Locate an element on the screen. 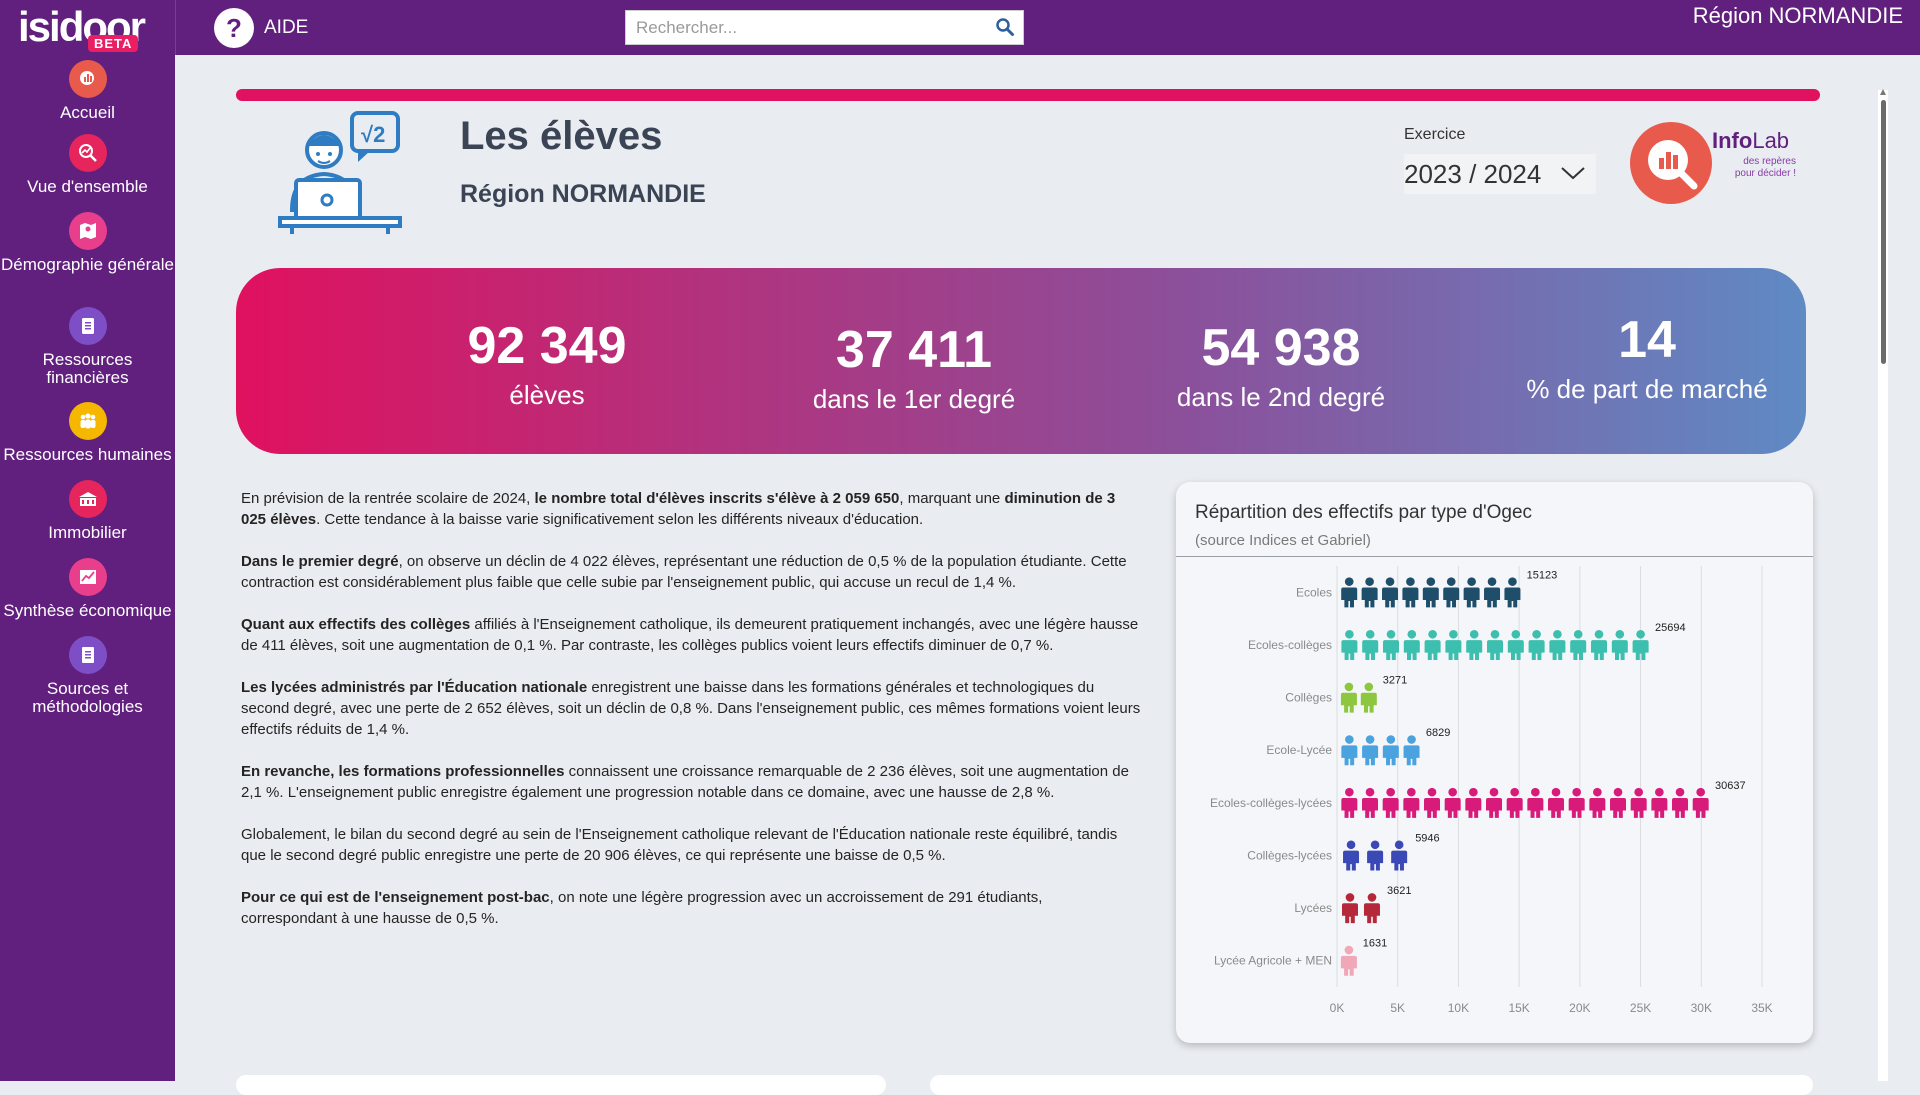  kpi-label: dans le 1er degré is located at coordinates (914, 399).